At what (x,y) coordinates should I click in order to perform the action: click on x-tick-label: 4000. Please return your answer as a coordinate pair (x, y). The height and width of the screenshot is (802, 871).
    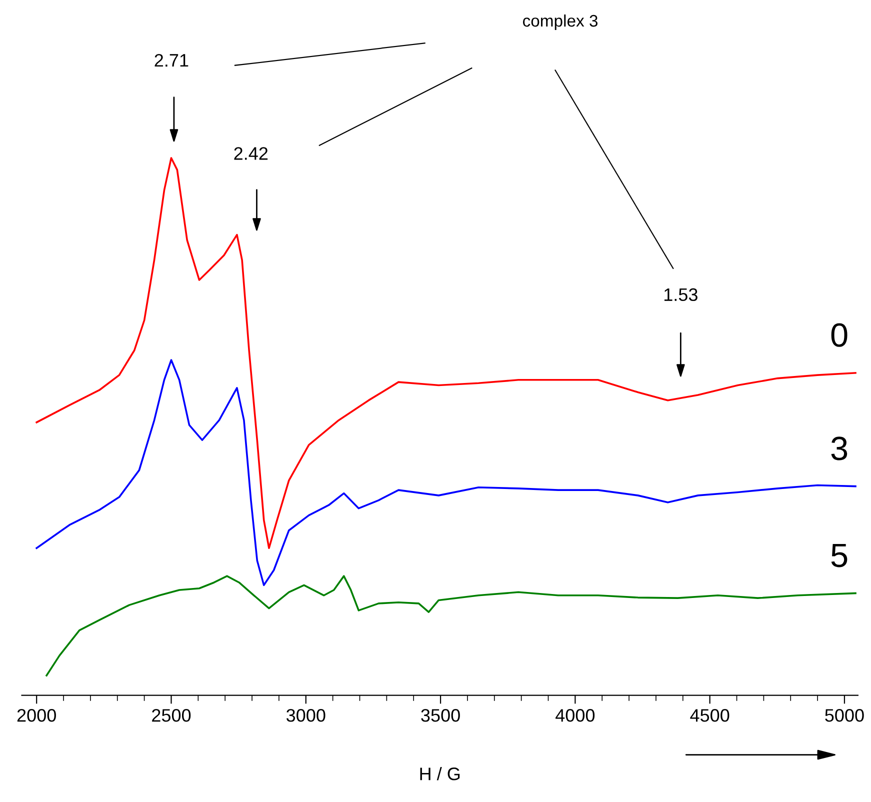
    Looking at the image, I should click on (575, 715).